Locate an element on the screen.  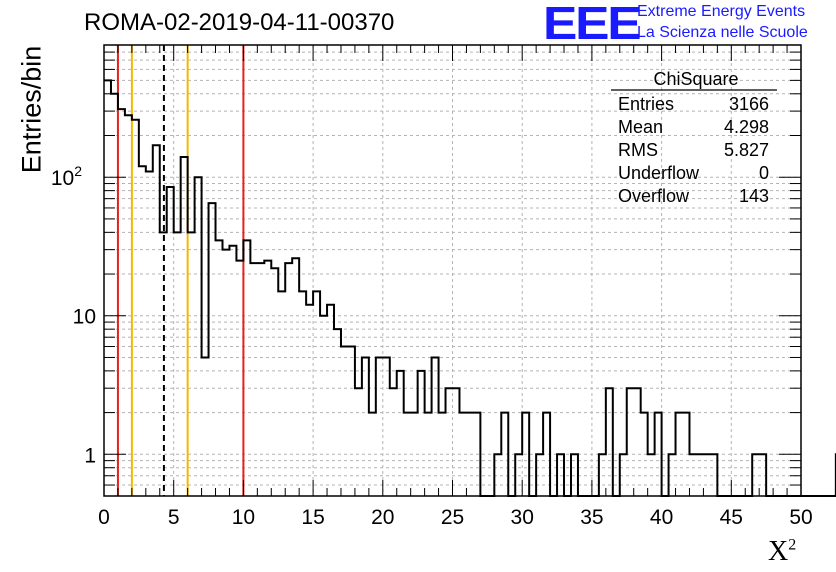
stats-row-label: Mean is located at coordinates (640, 127).